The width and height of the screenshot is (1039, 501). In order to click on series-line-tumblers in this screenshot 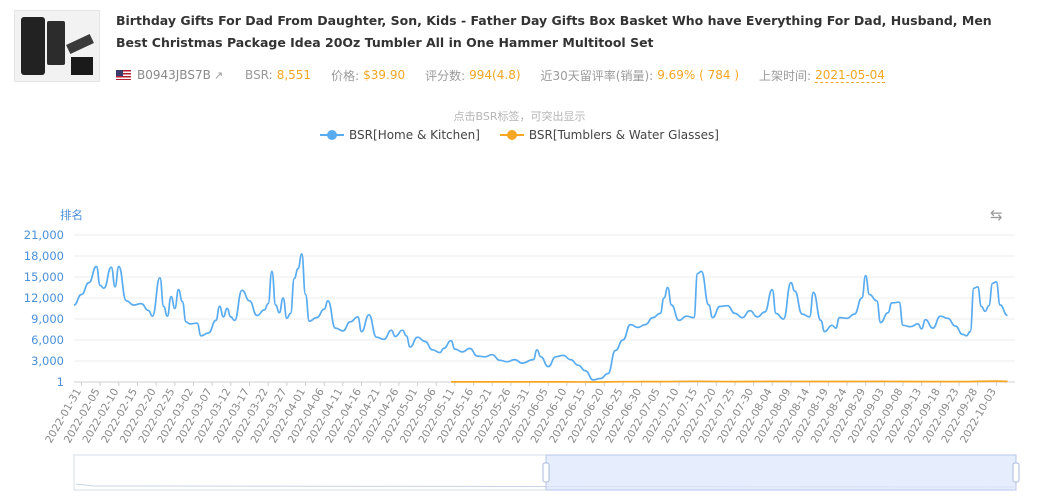, I will do `click(729, 381)`.